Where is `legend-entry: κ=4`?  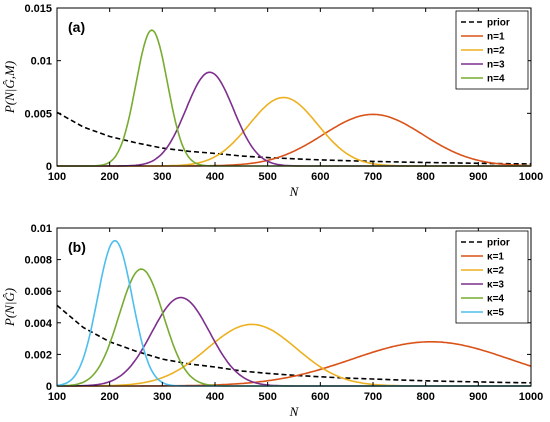 legend-entry: κ=4 is located at coordinates (495, 299).